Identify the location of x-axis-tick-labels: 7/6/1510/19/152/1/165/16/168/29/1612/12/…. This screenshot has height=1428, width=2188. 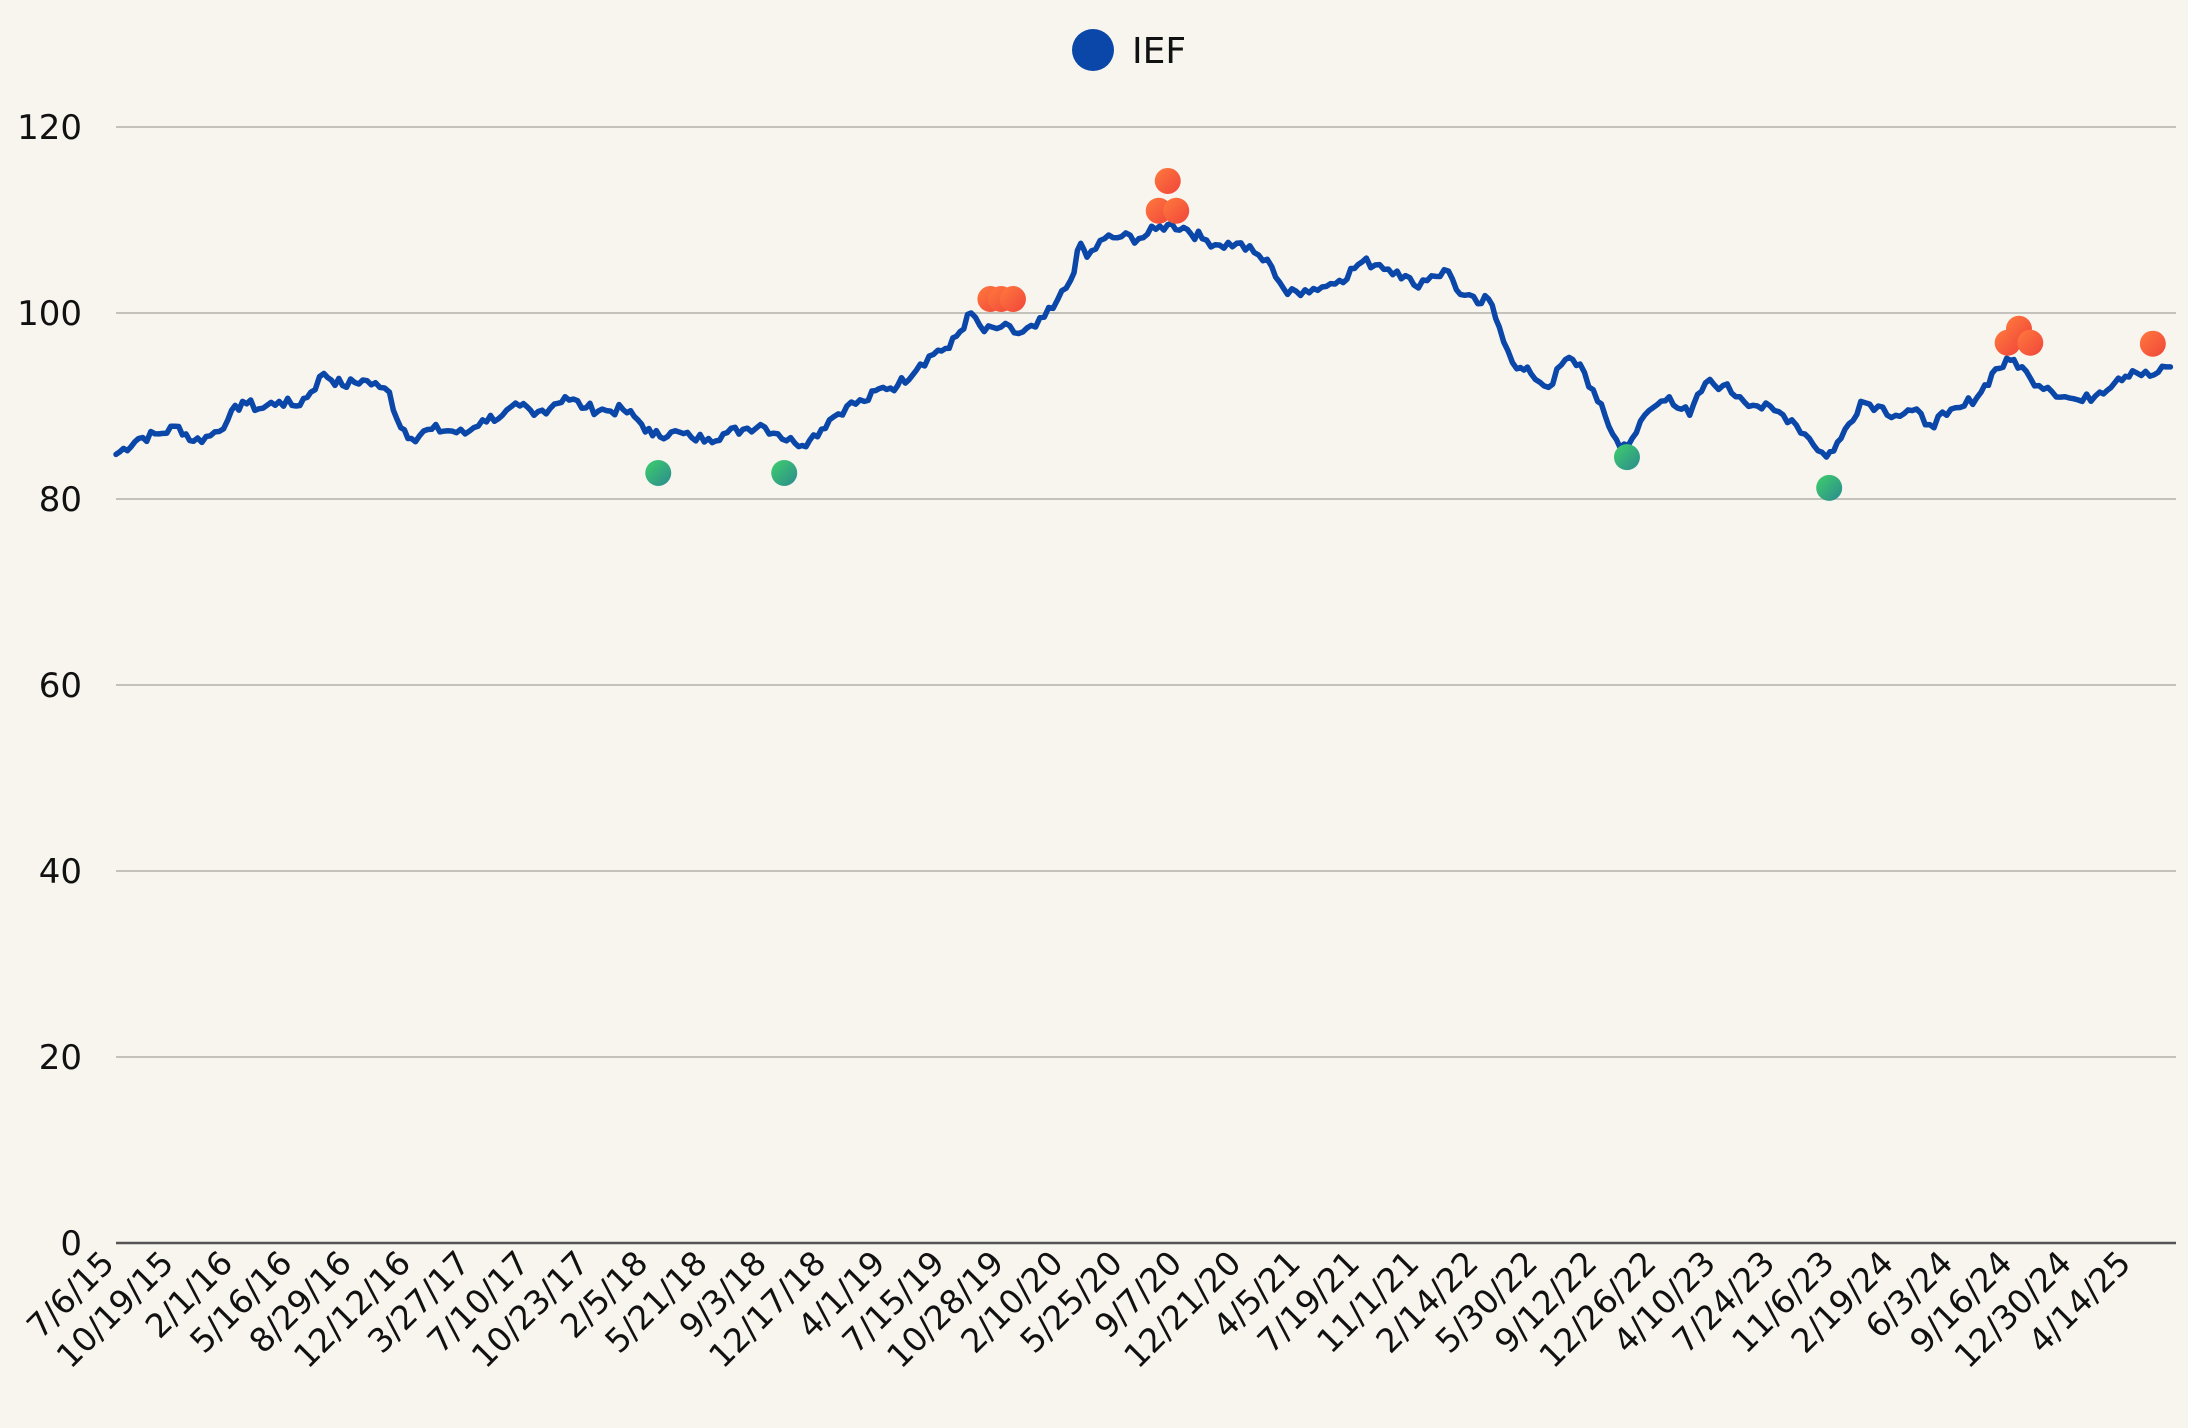
(1078, 1309).